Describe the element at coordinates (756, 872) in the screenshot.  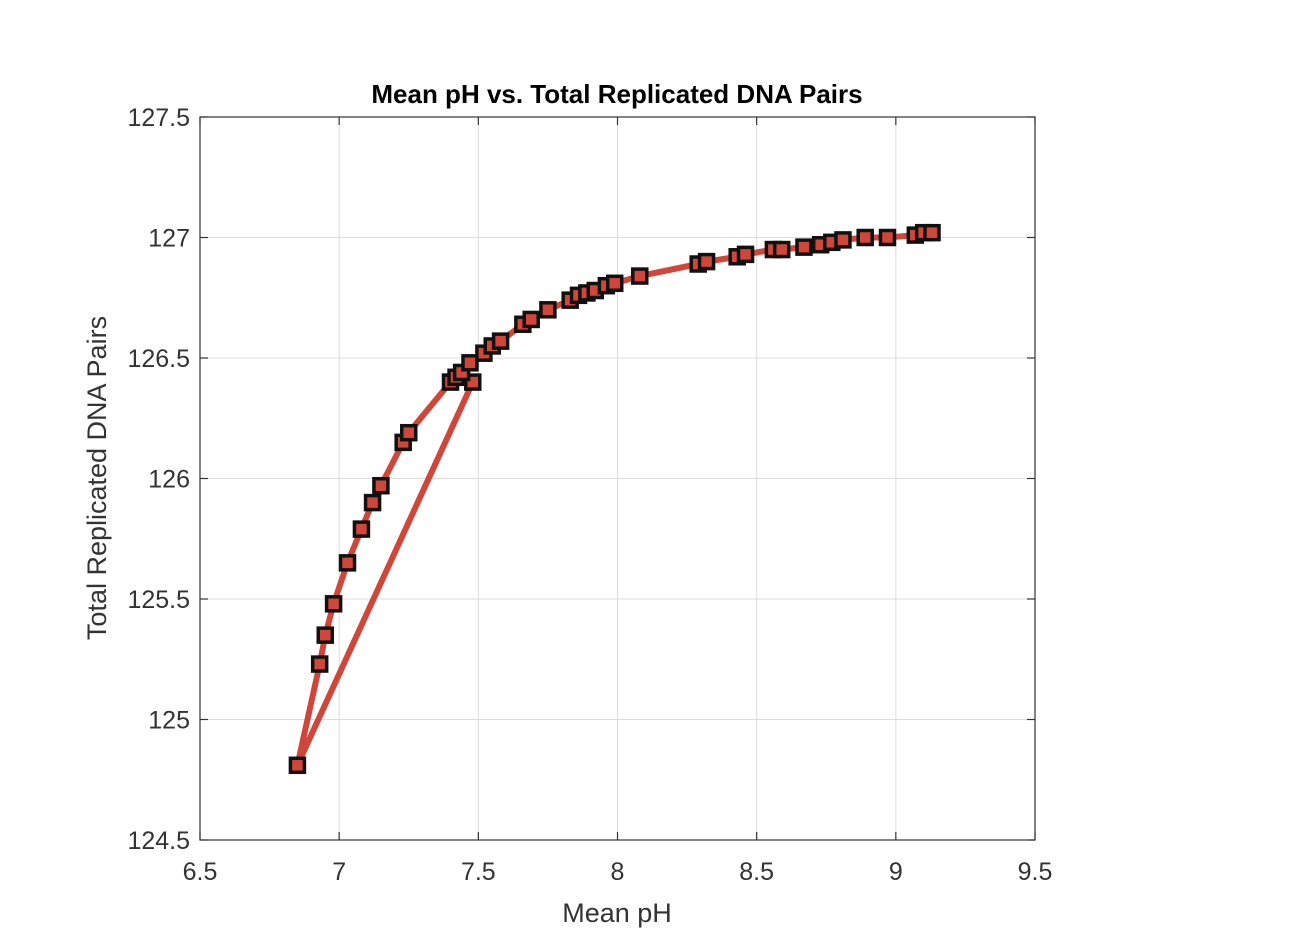
I see `x-tick-label: 8.5` at that location.